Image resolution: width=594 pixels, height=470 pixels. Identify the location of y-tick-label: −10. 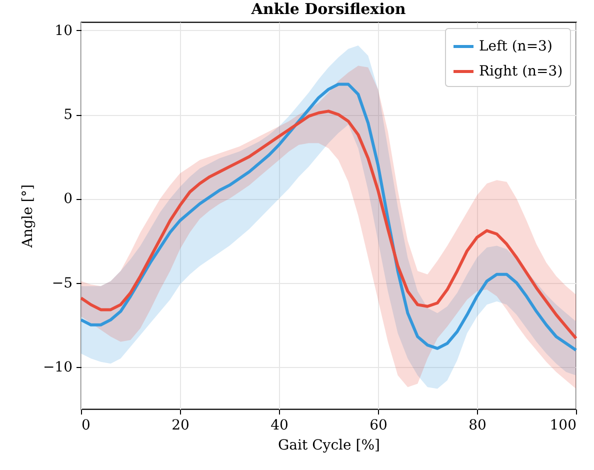
(57, 367).